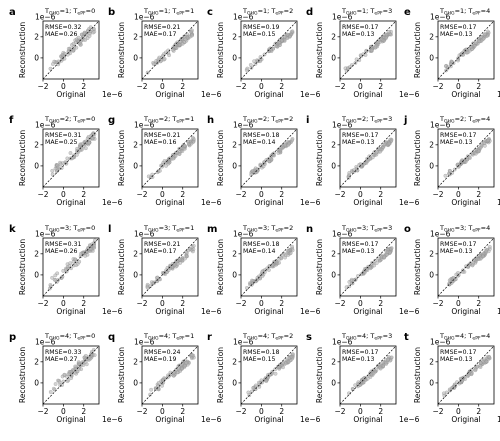 The width and height of the screenshot is (500, 441). What do you see at coordinates (69, 229) in the screenshot?
I see `panel-title: TGHG=3; TePF=0` at bounding box center [69, 229].